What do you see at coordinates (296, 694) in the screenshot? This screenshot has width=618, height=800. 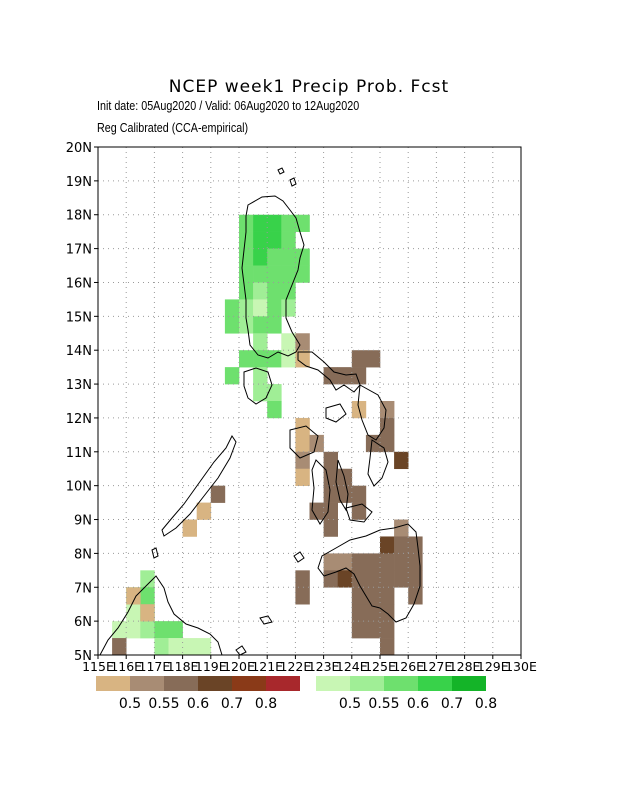 I see `color-legend: 0.5 0.55 0.6 0.7 0.8 0.5 0.55 0.6 0.7 0.8` at bounding box center [296, 694].